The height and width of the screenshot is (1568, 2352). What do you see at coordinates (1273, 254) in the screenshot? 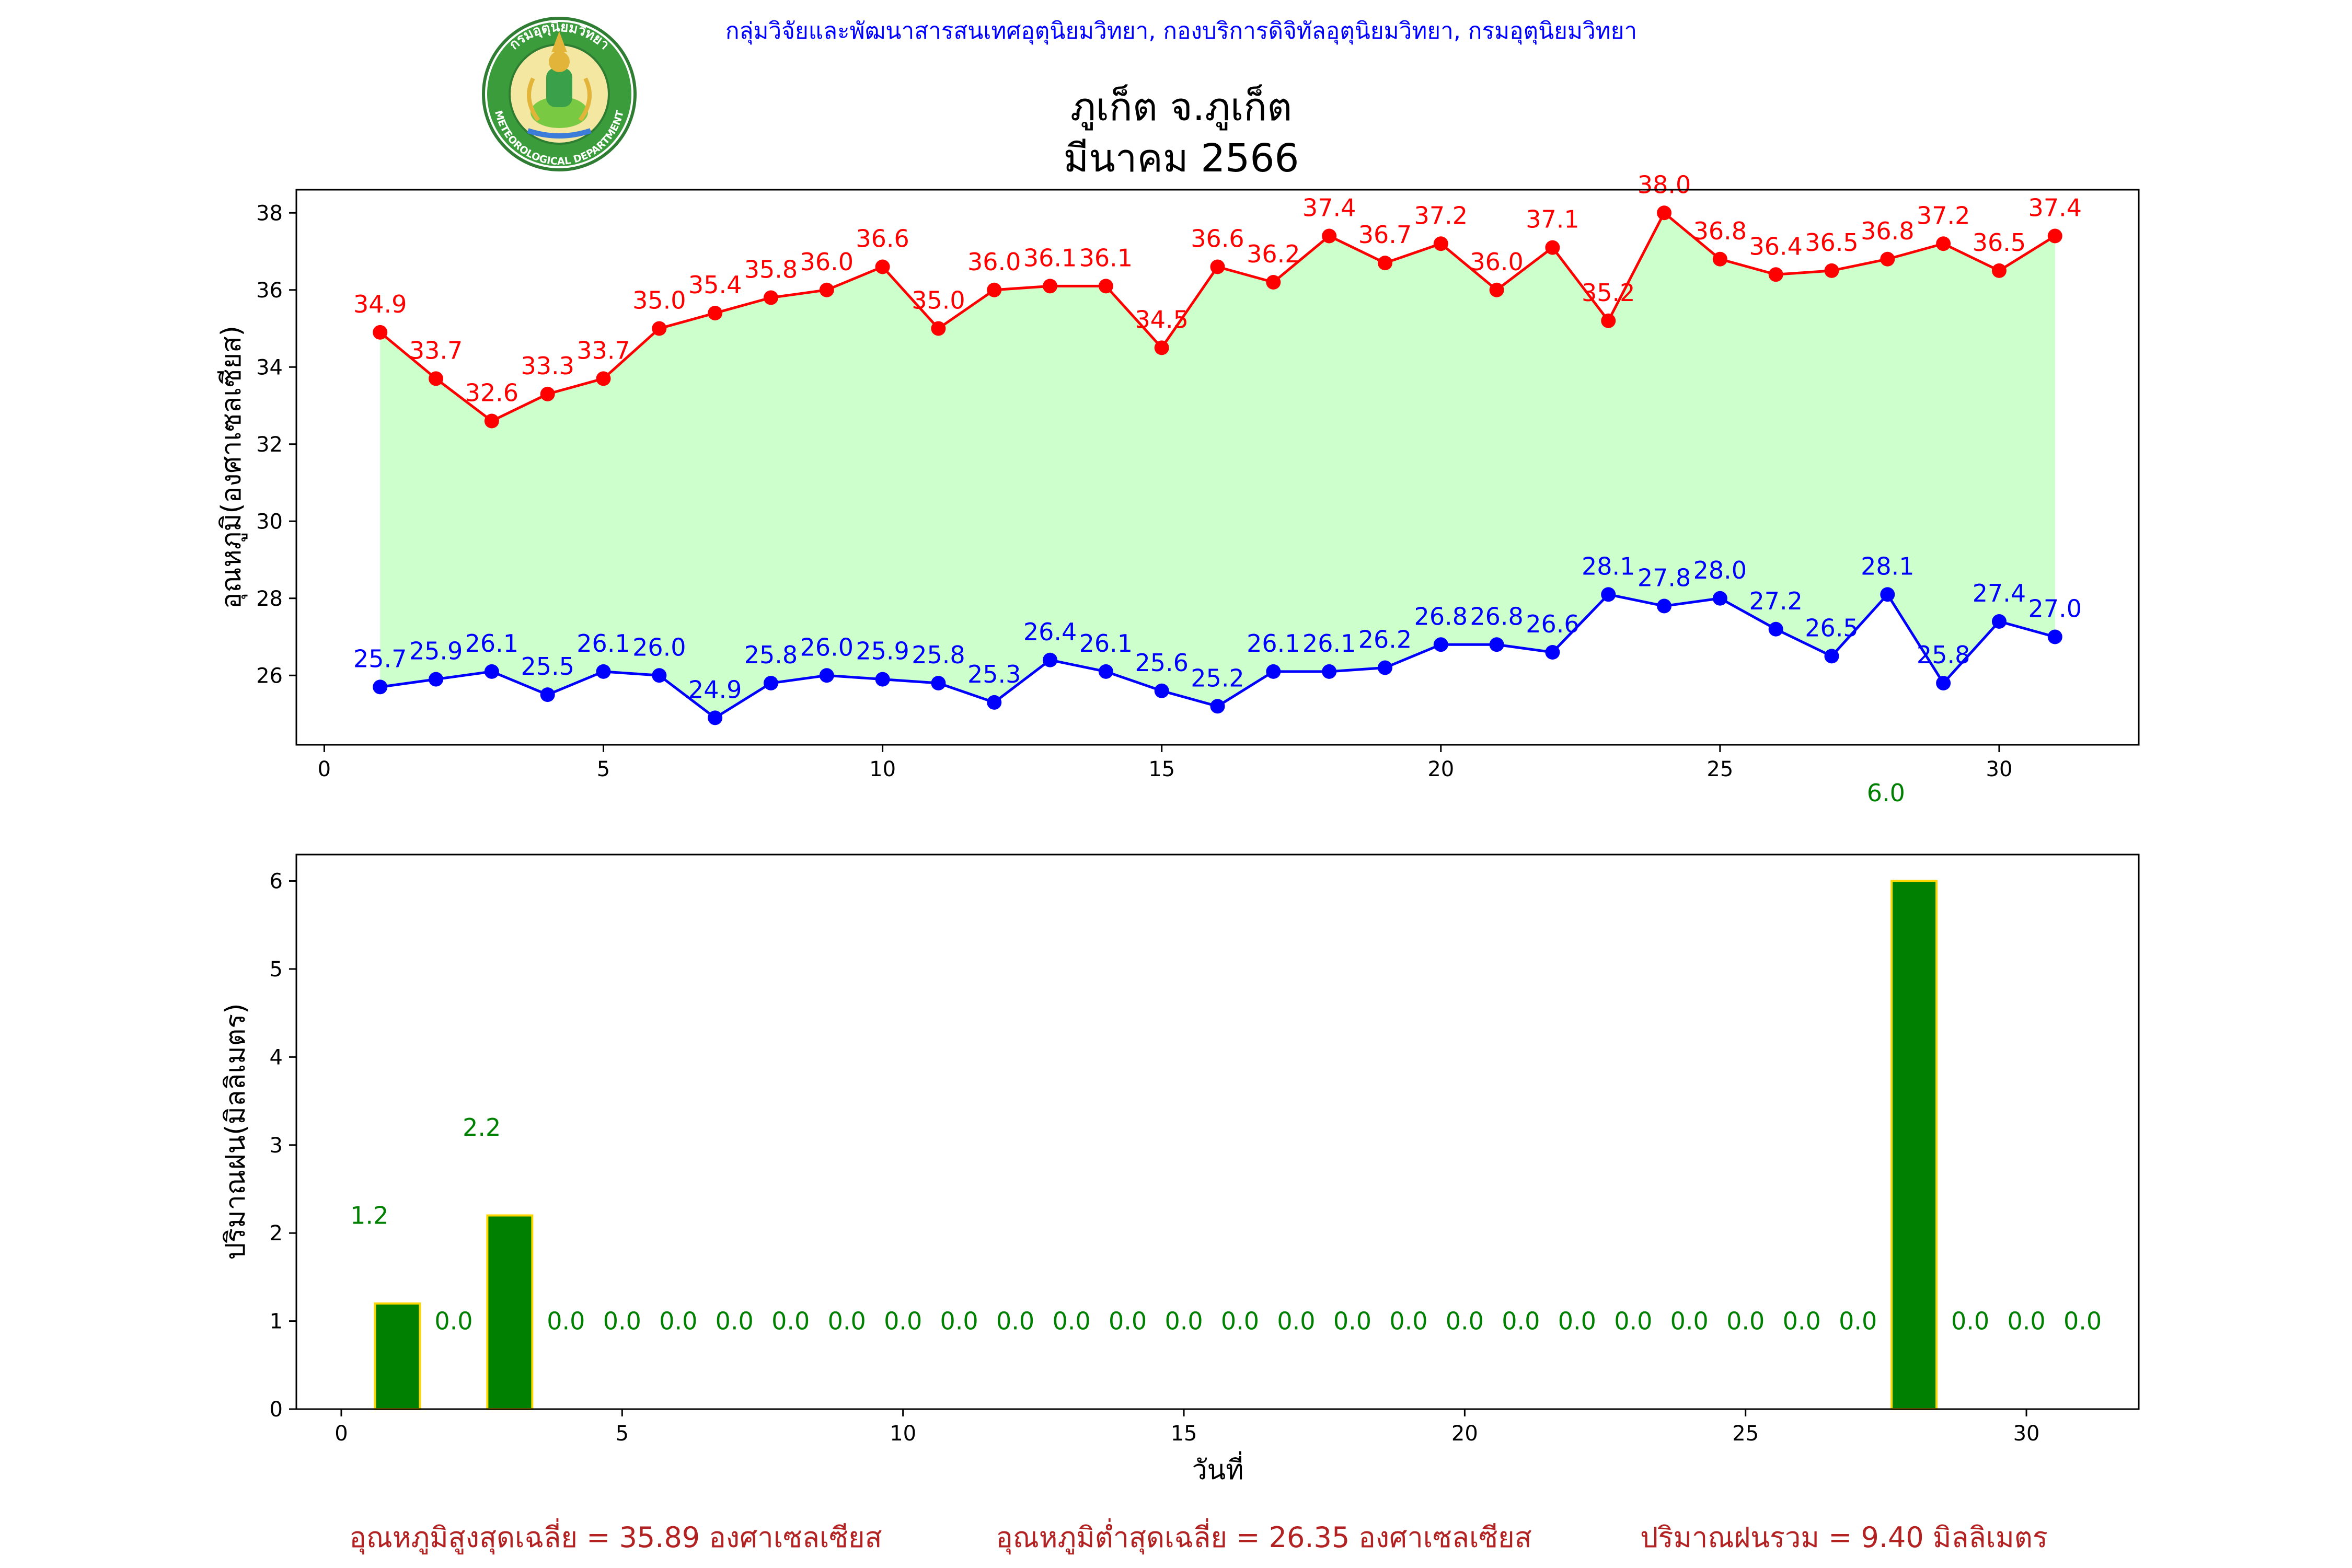
I see `max-temp-label: 36.2` at bounding box center [1273, 254].